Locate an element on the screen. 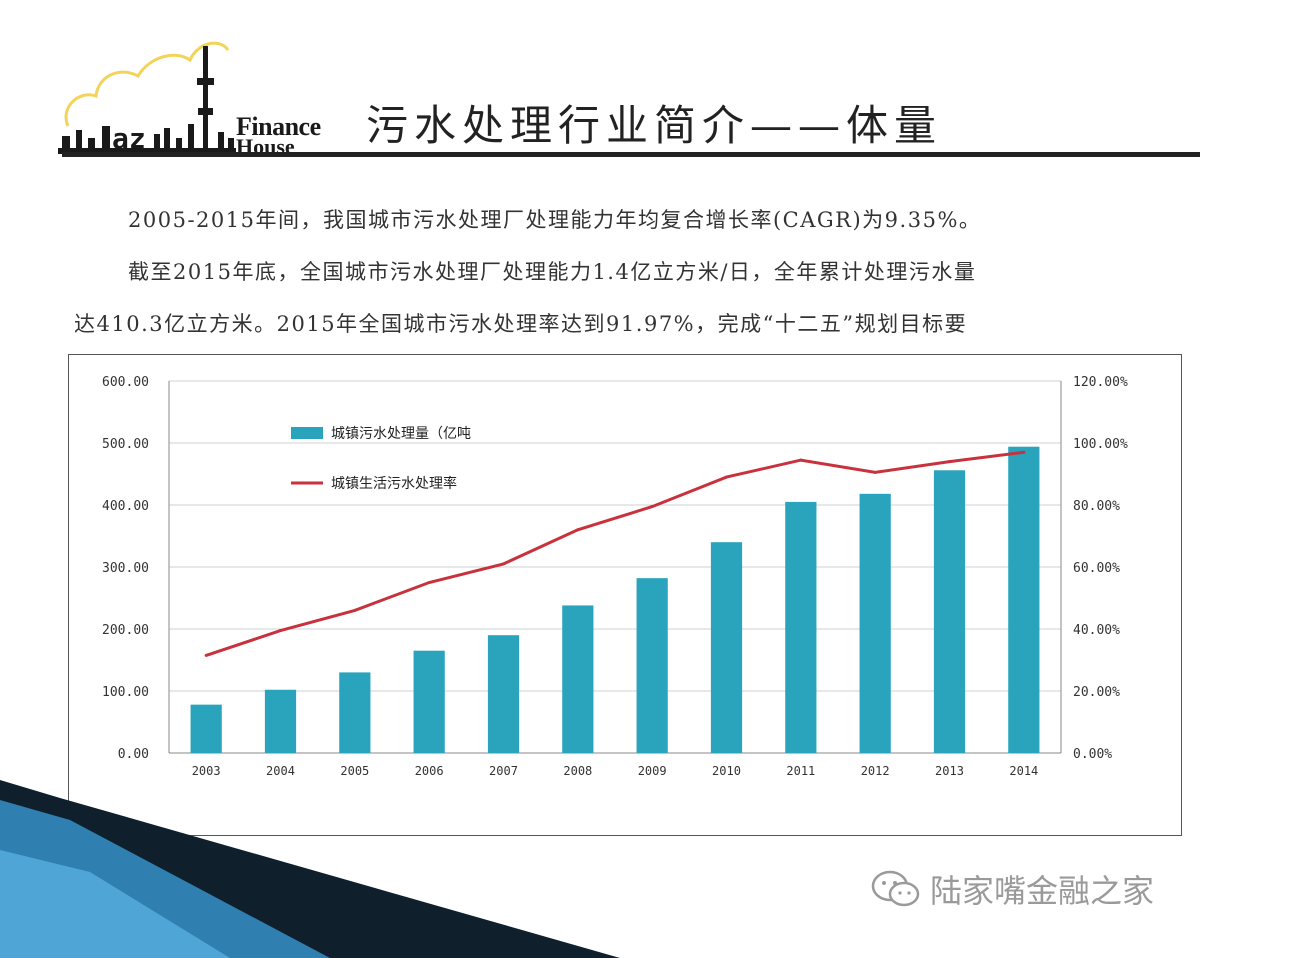  legend-label-line: 城镇生活污水处理率 is located at coordinates (394, 483).